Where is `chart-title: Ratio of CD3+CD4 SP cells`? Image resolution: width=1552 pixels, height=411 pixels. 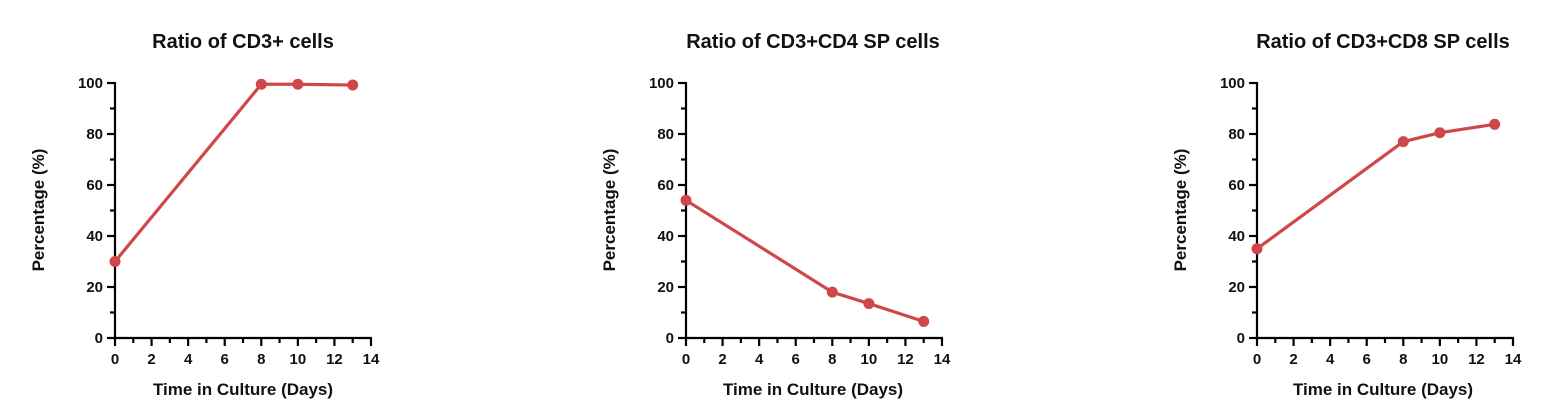 chart-title: Ratio of CD3+CD4 SP cells is located at coordinates (813, 42).